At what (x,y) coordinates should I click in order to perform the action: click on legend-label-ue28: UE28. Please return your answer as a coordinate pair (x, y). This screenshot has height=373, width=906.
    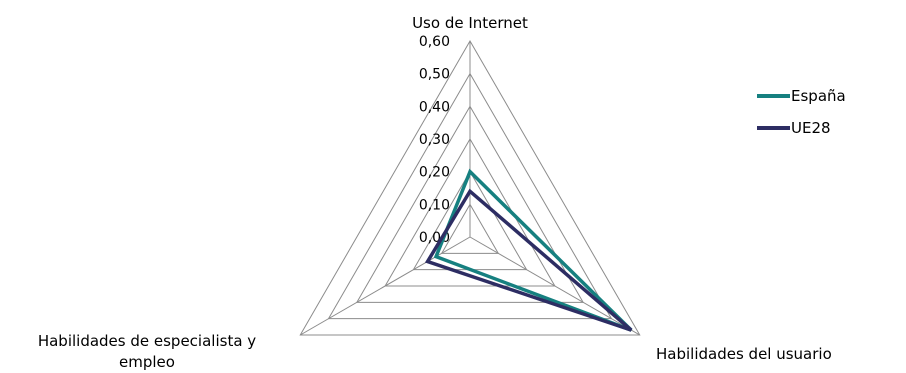
    Looking at the image, I should click on (811, 128).